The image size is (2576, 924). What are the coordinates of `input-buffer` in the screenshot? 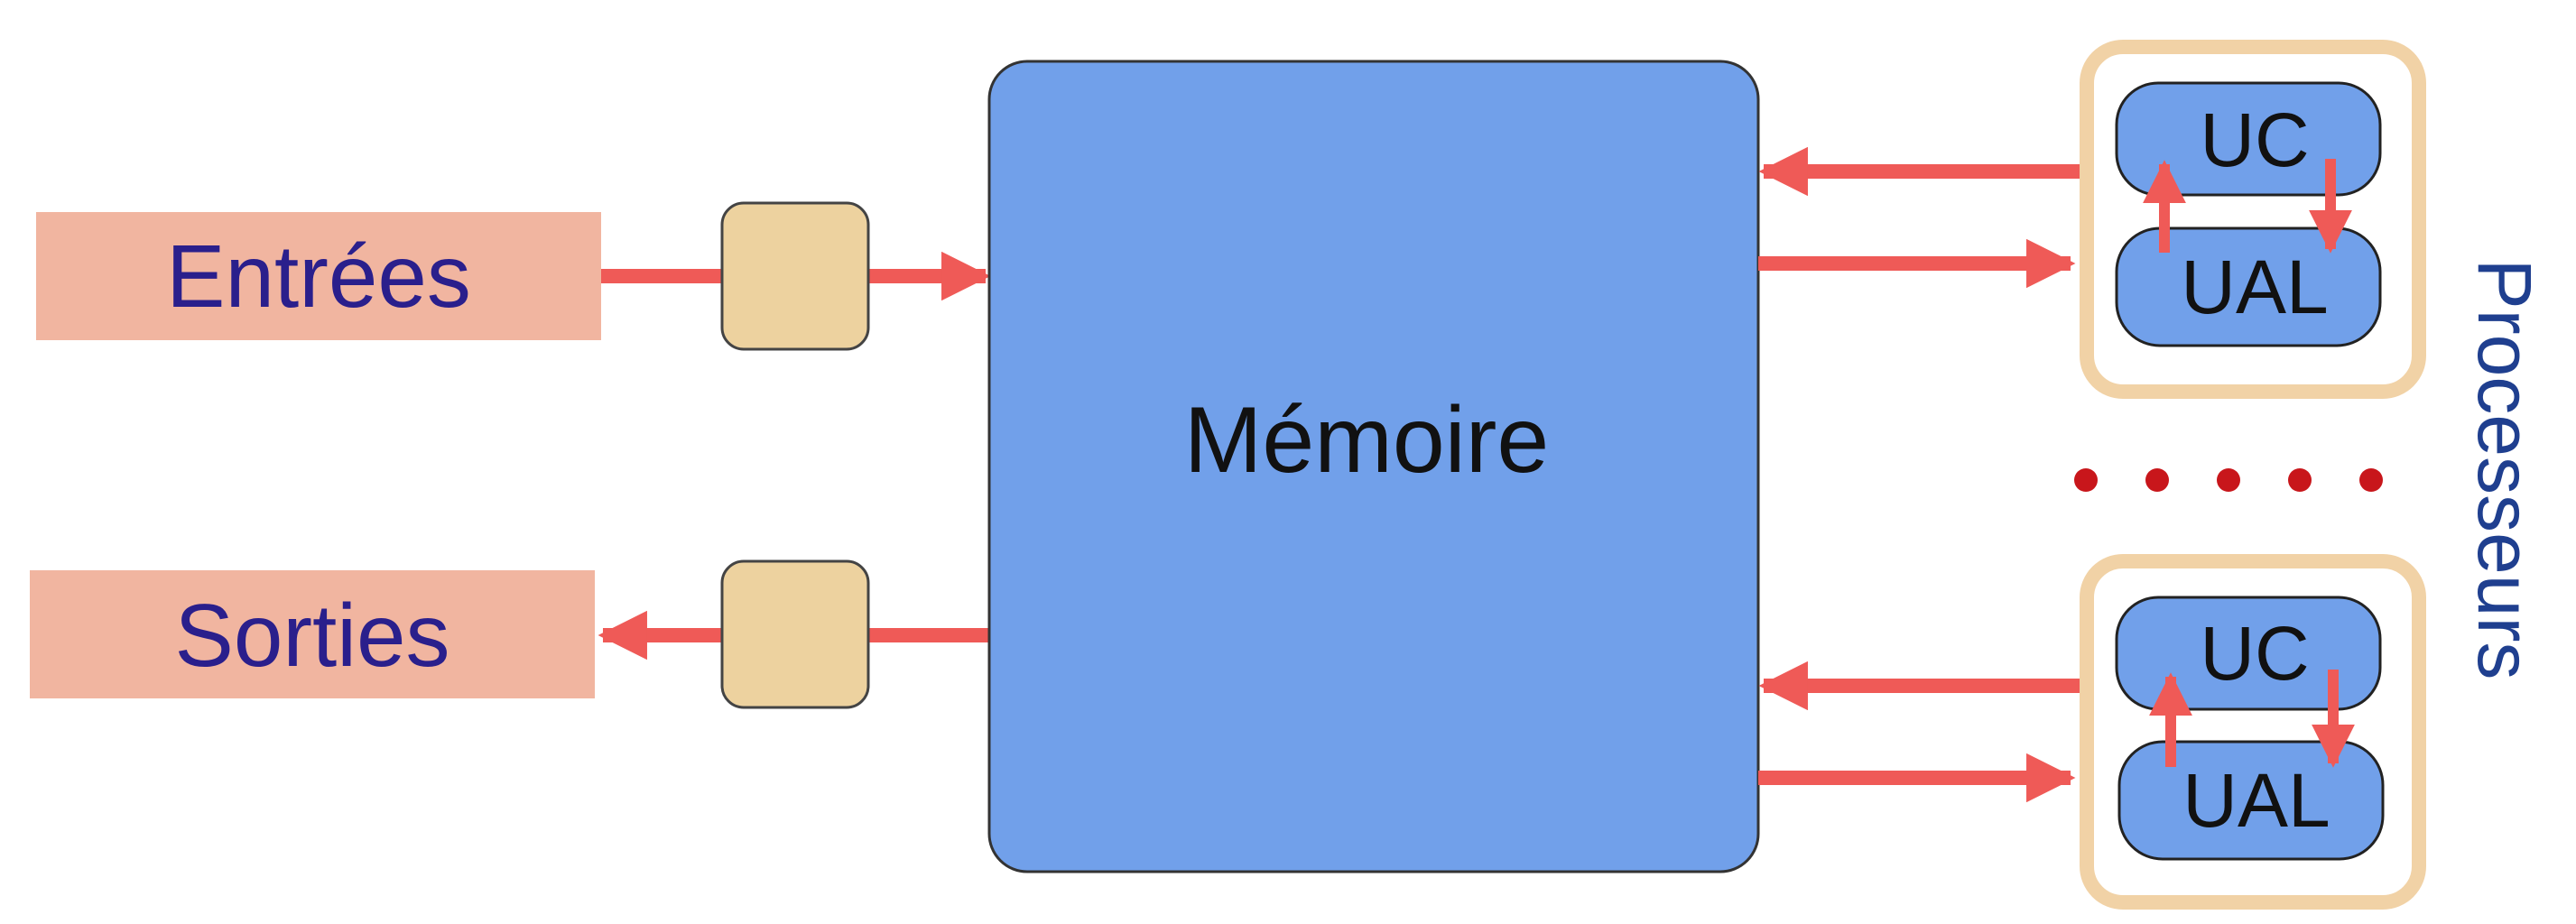 It's located at (795, 276).